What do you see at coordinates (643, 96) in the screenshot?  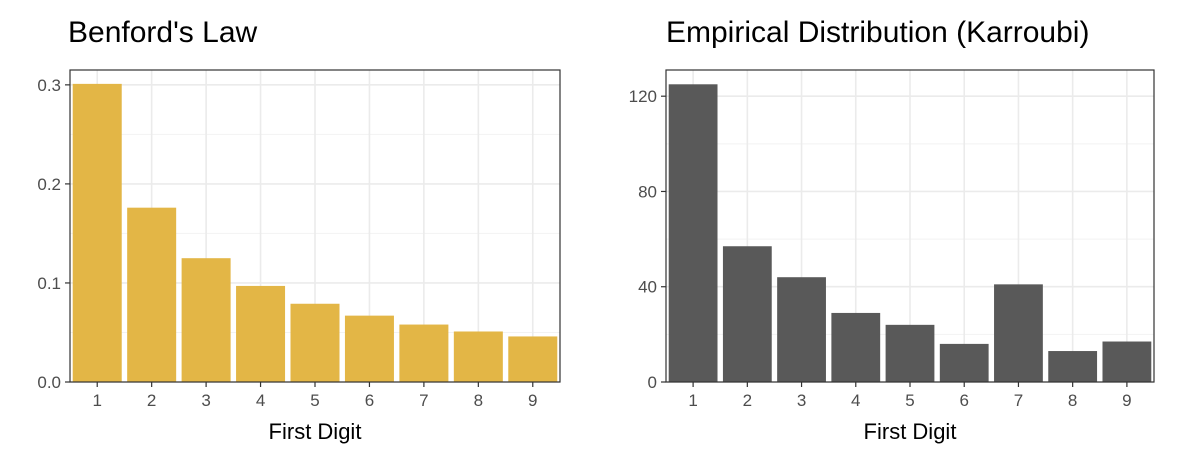 I see `y-tick-label: 120` at bounding box center [643, 96].